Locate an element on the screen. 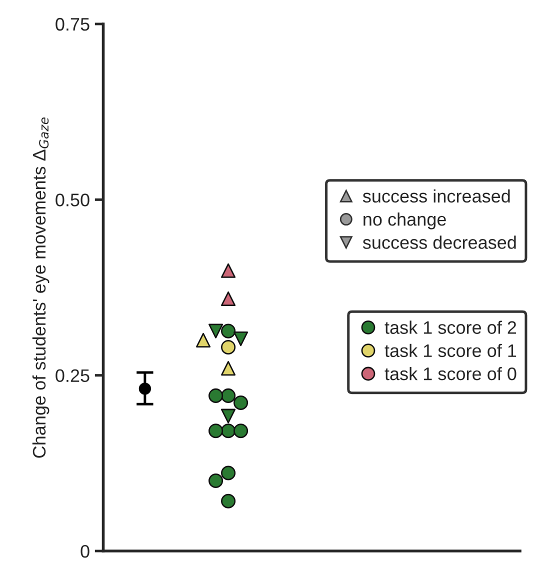  legend-label: no change is located at coordinates (405, 221).